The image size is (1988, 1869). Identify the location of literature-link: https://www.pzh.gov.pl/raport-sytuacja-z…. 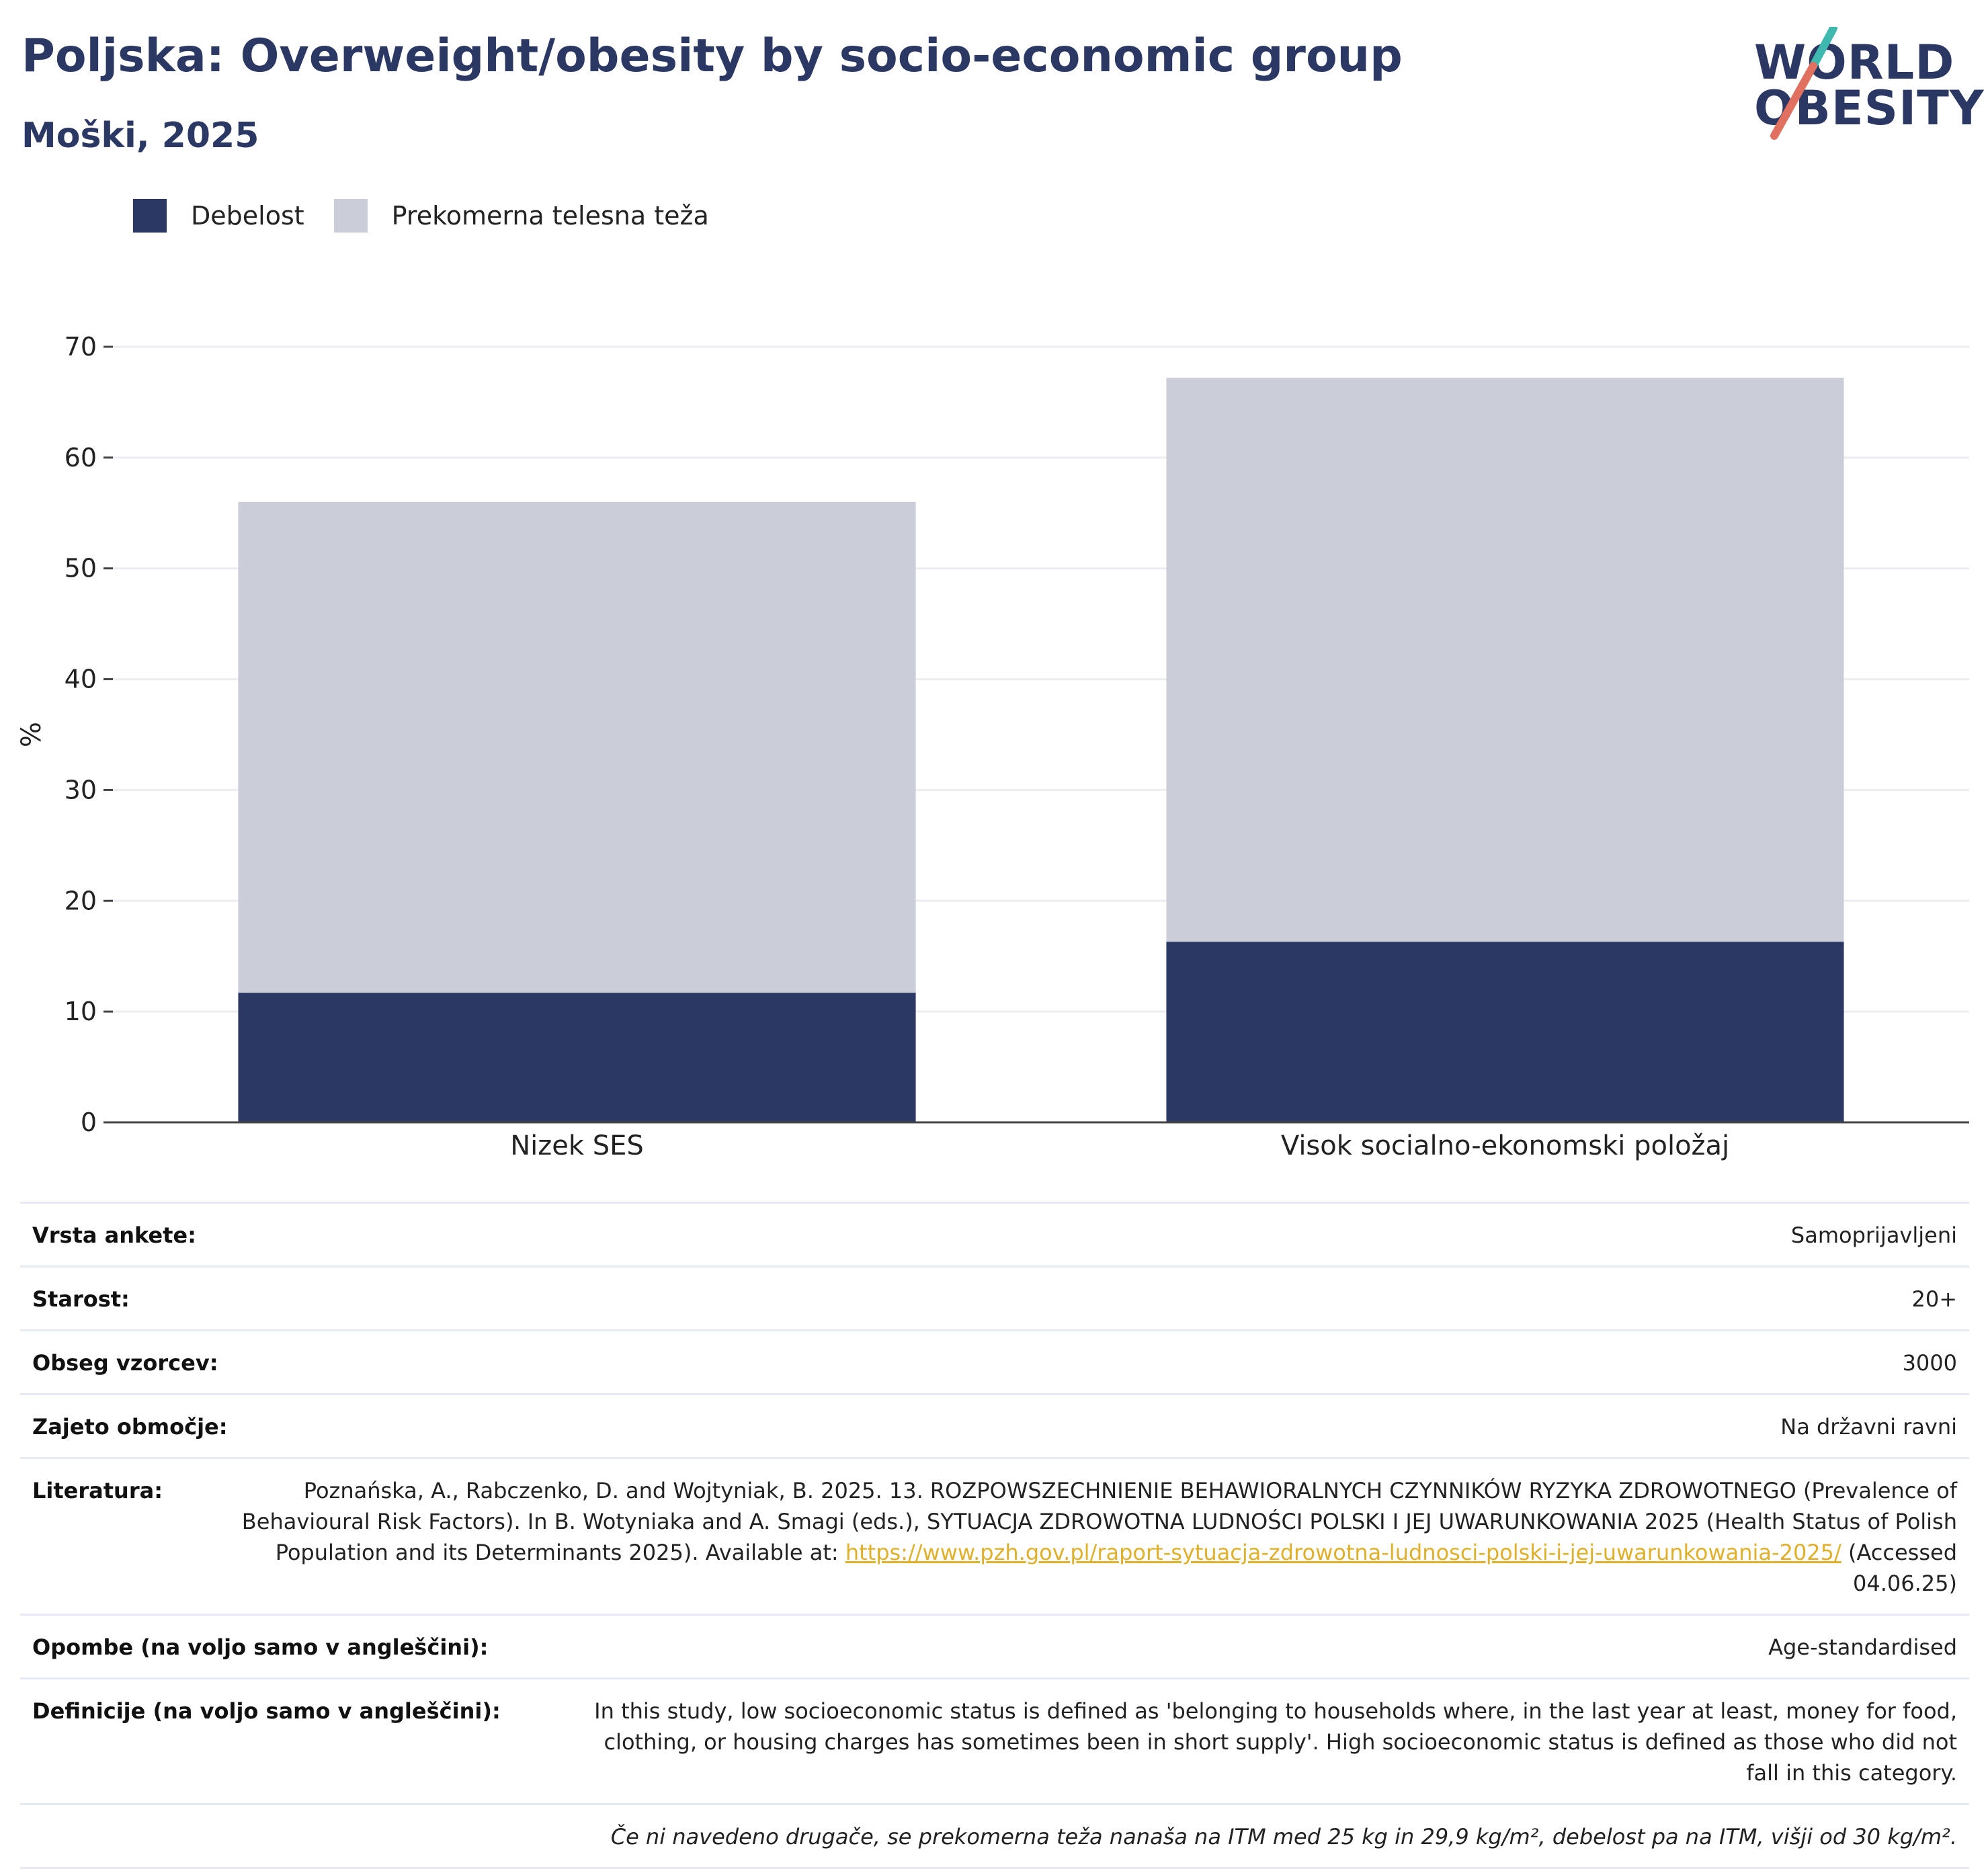
(1343, 1552).